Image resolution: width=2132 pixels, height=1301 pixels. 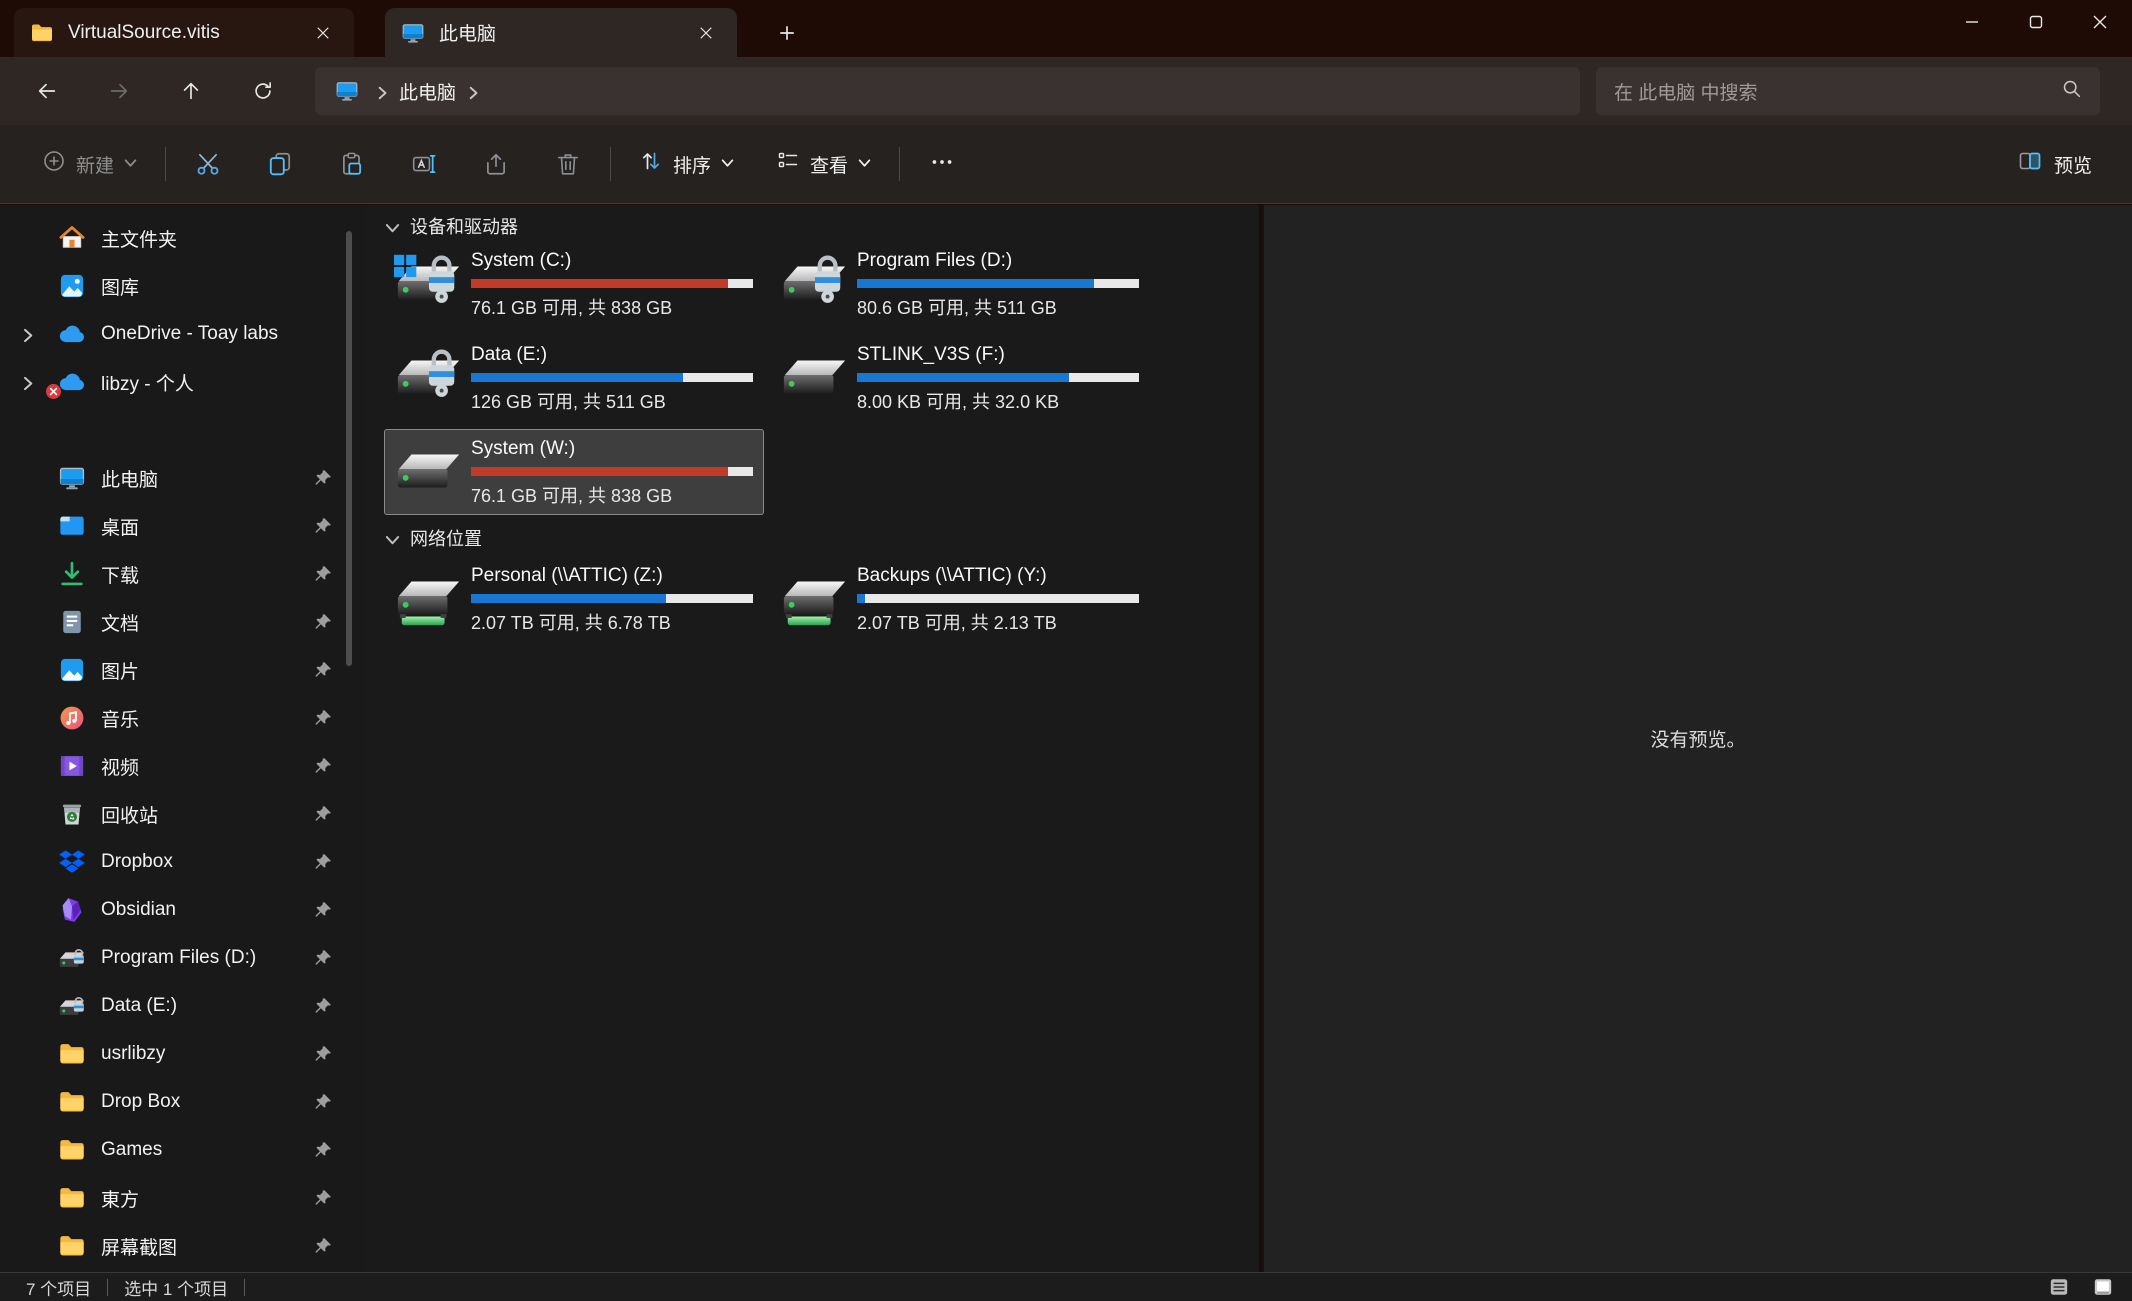 What do you see at coordinates (133, 1053) in the screenshot?
I see `sidebar-item-label: usrlibzy` at bounding box center [133, 1053].